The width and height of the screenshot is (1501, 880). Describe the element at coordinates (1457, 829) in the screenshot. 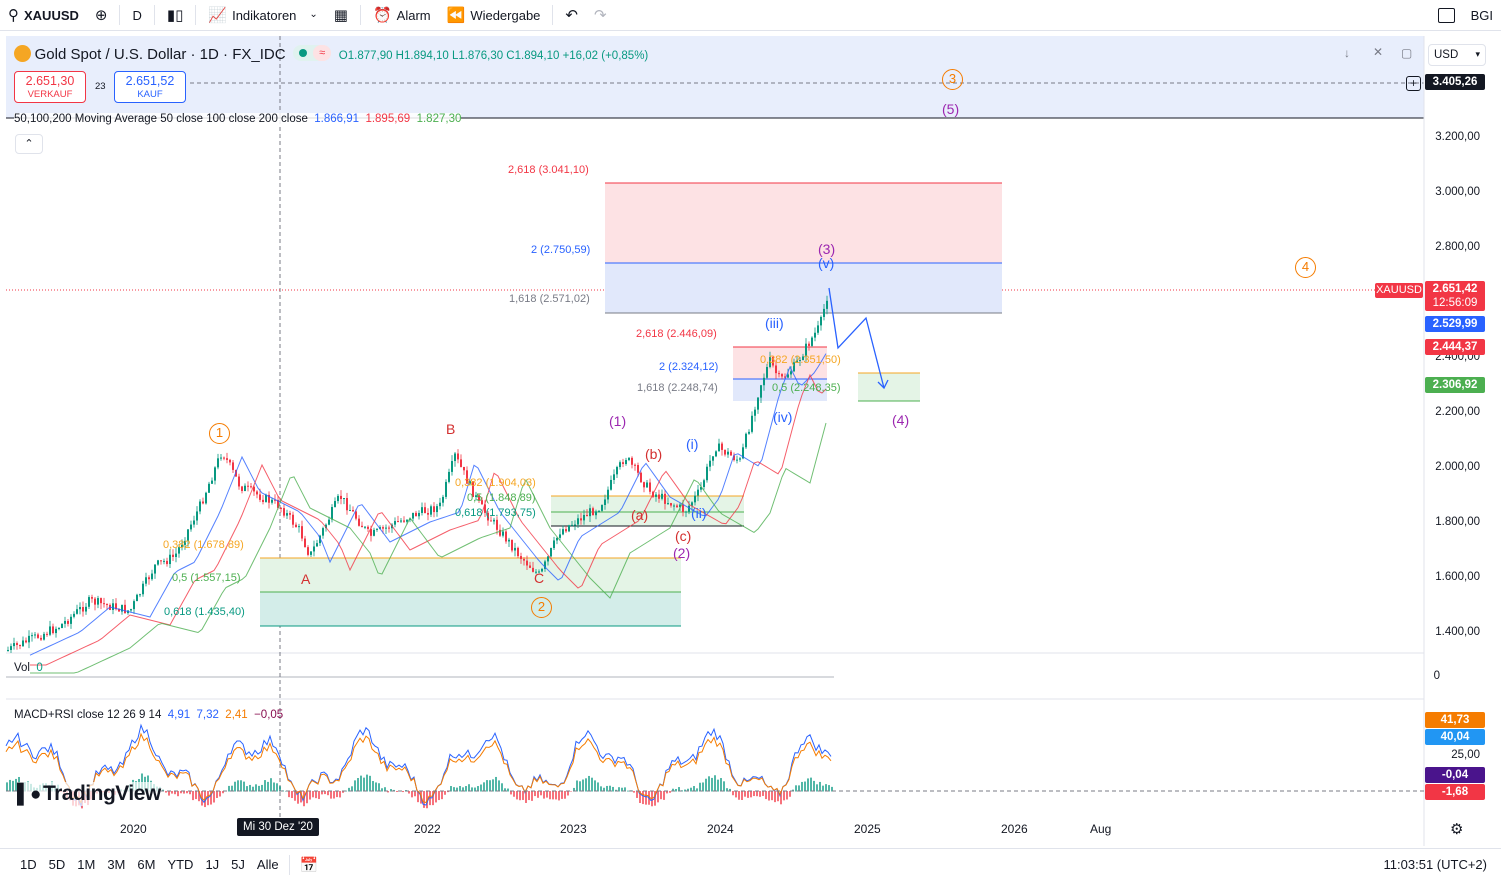

I see `settings-gear-icon: ⚙` at that location.